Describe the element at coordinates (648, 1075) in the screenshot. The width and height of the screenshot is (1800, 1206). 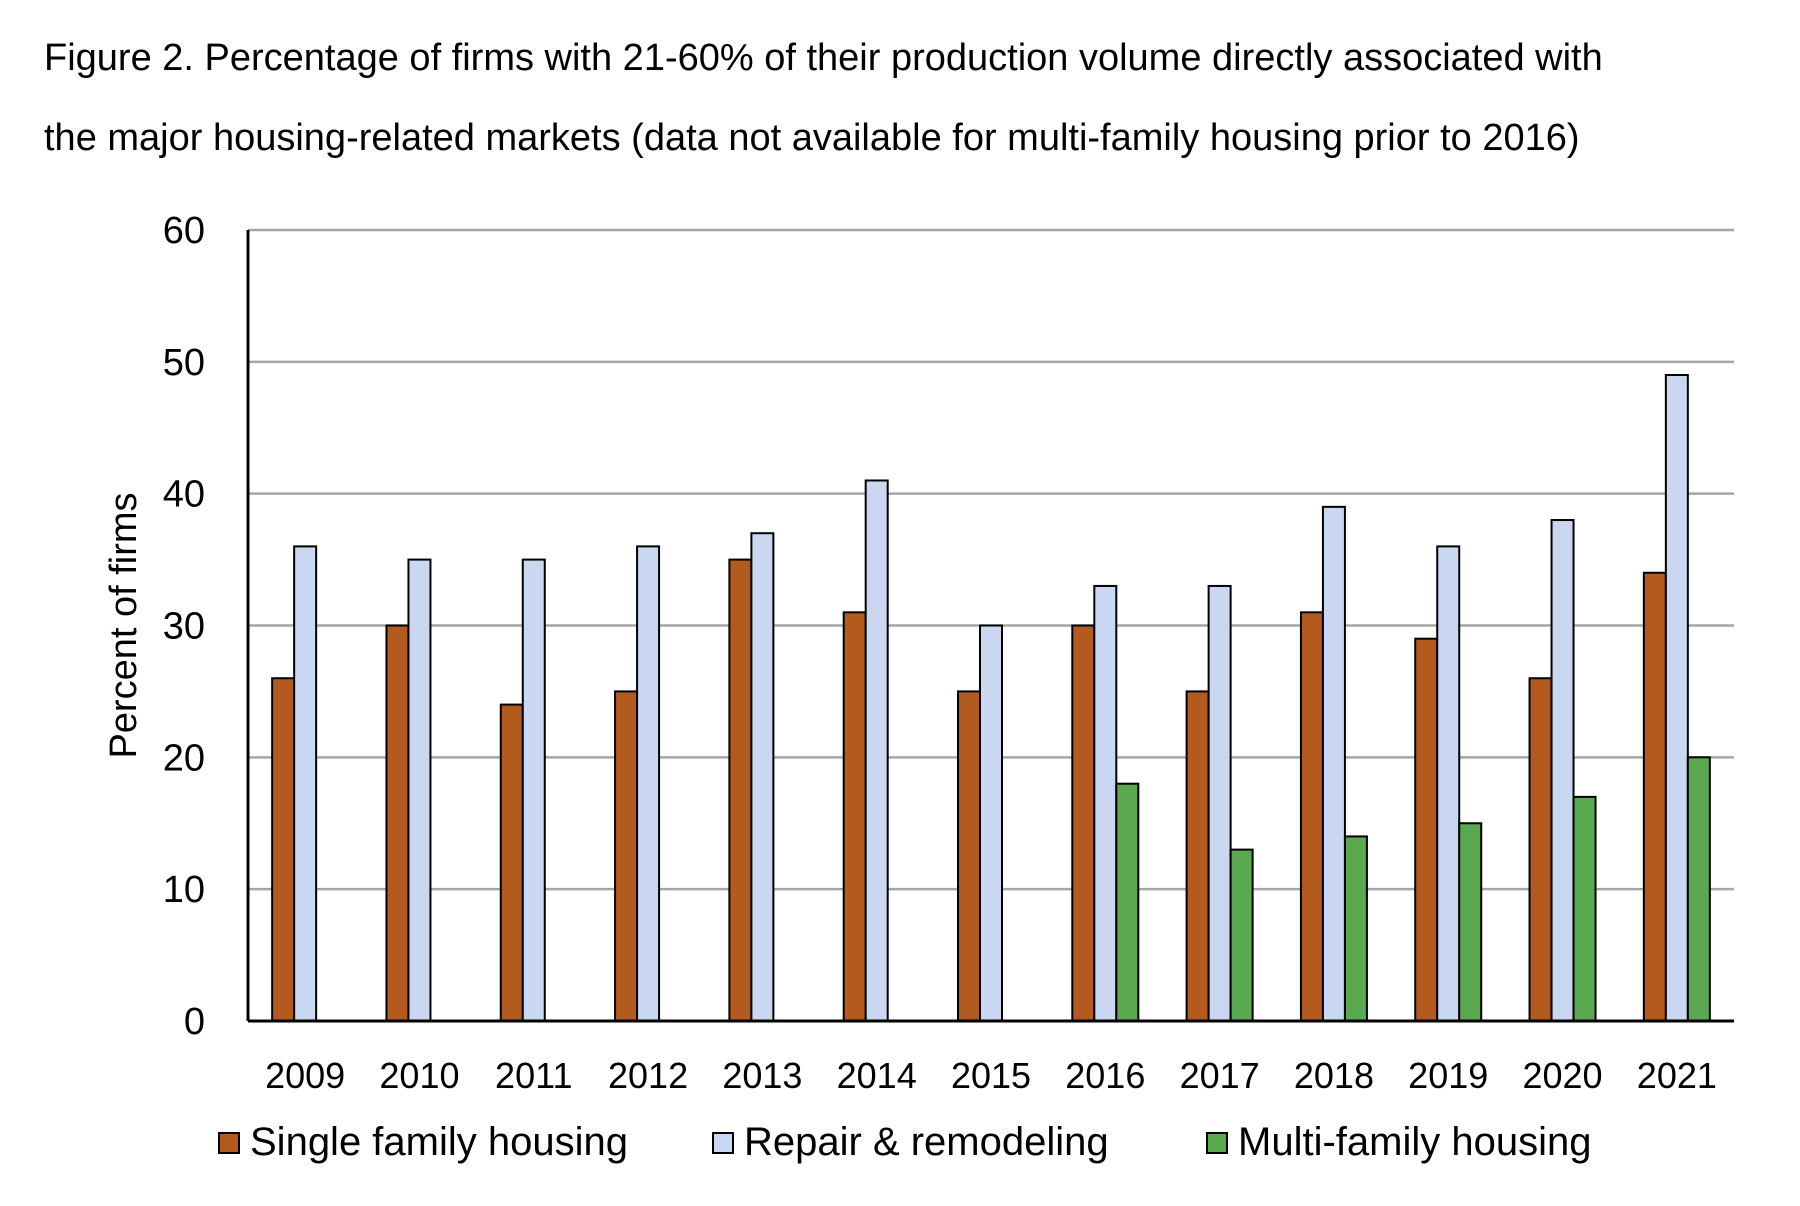
I see `x-tick-label: 2012` at that location.